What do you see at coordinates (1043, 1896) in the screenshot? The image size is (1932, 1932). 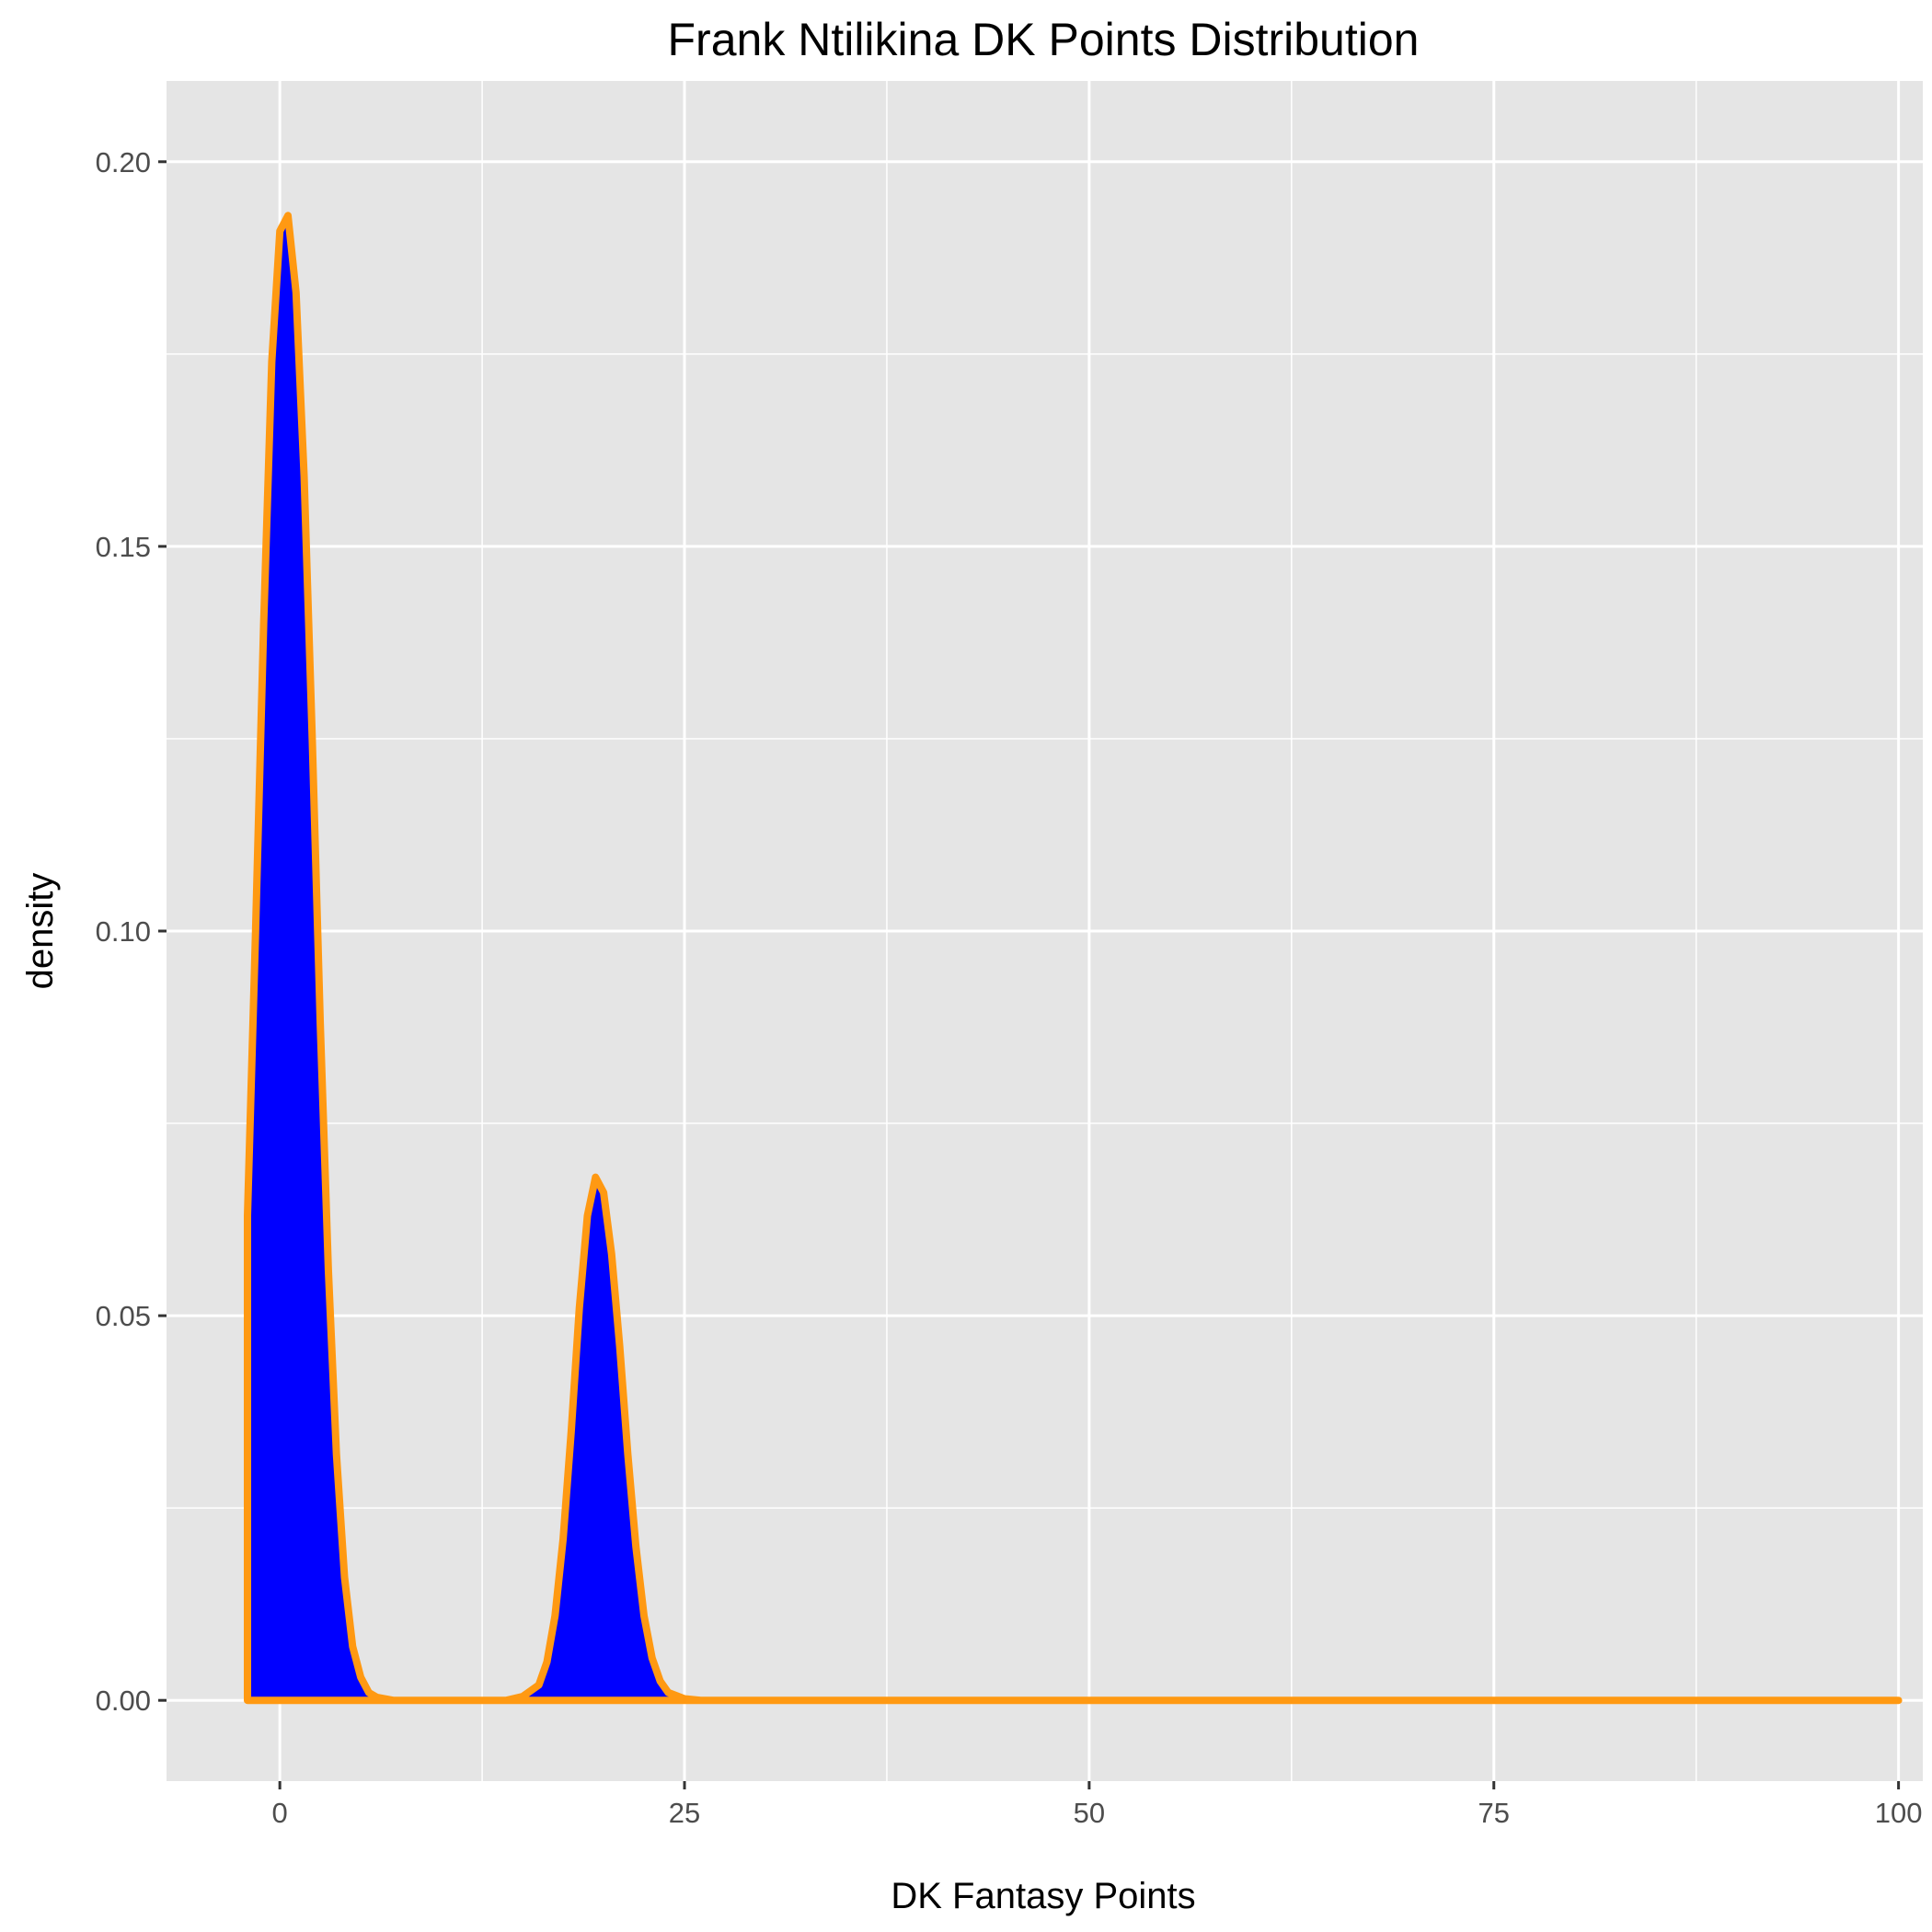 I see `x-axis-title: DK Fantasy Points` at bounding box center [1043, 1896].